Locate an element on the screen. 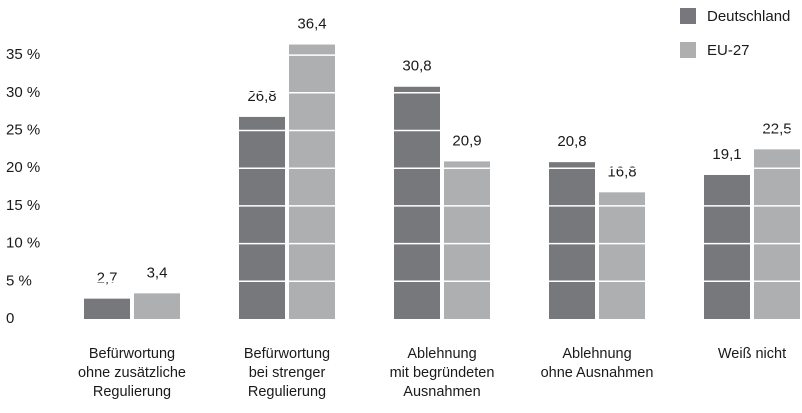  x-tick-label: Befürwortung bei strenger Regulierung is located at coordinates (287, 373).